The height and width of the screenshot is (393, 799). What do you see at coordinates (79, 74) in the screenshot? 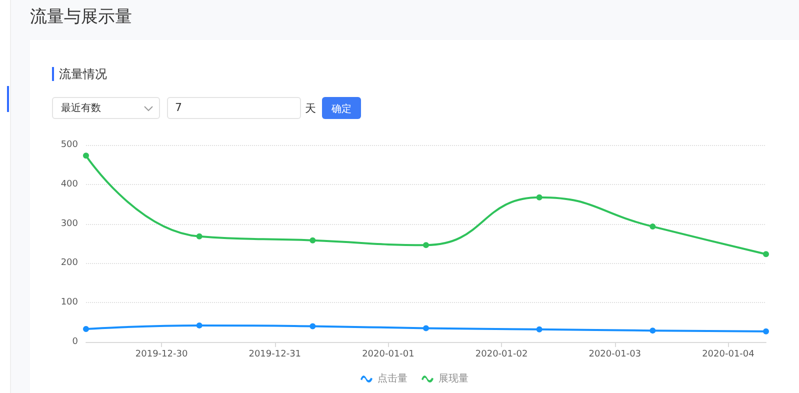
I see `chart-subtitle: 流量情况` at bounding box center [79, 74].